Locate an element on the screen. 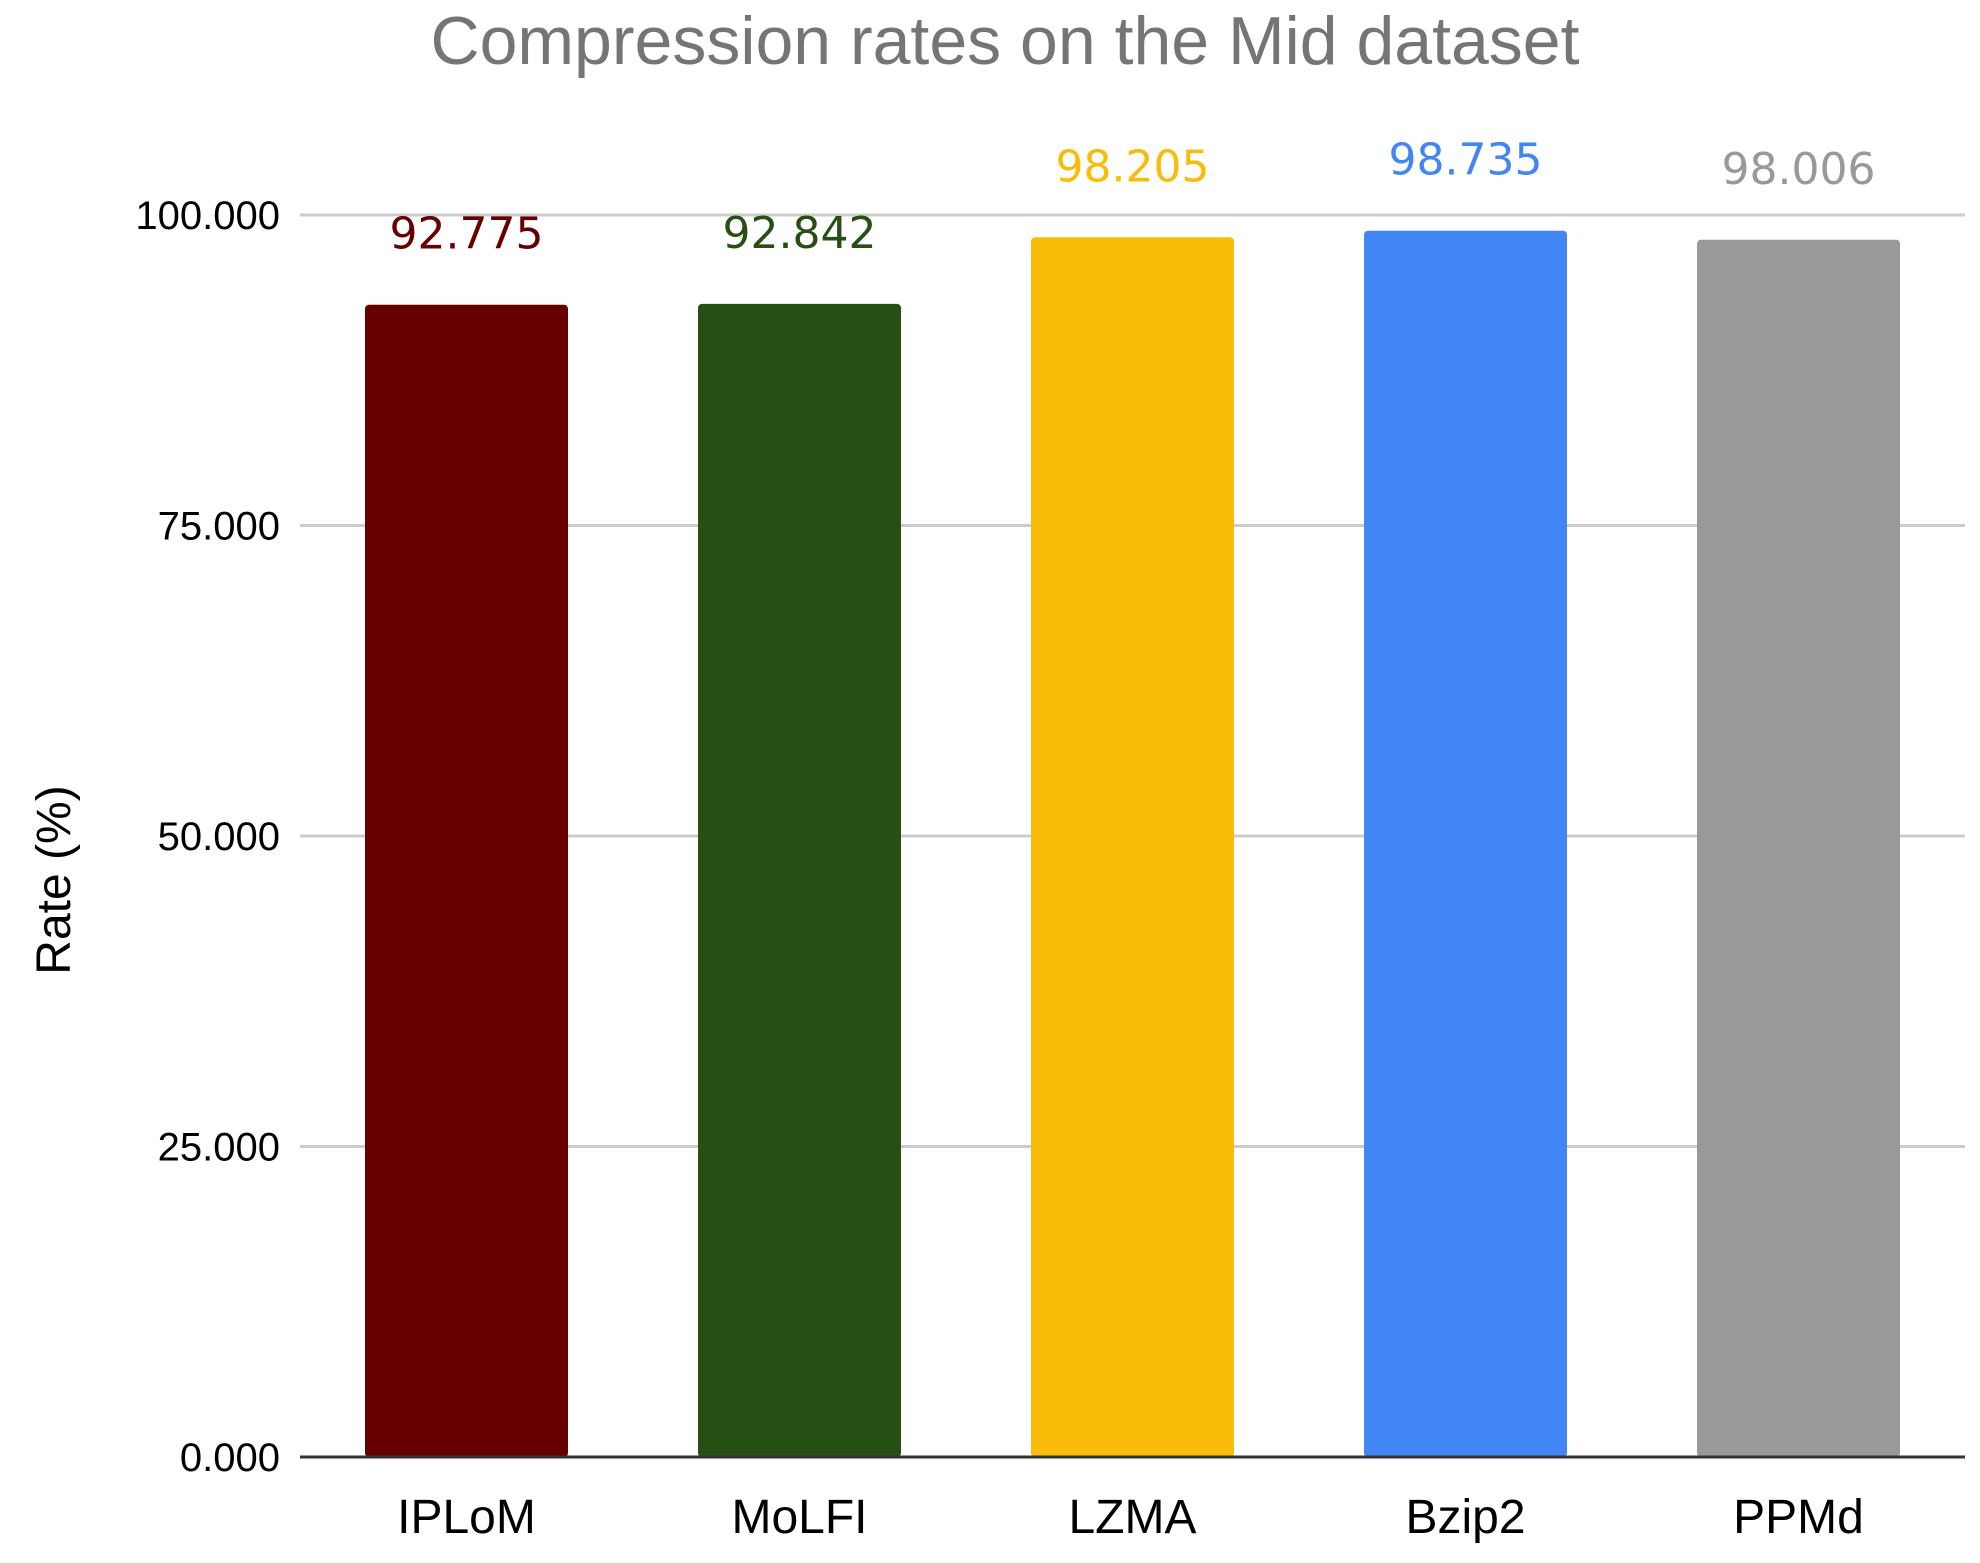 The image size is (1980, 1563). bar-iplom is located at coordinates (466, 880).